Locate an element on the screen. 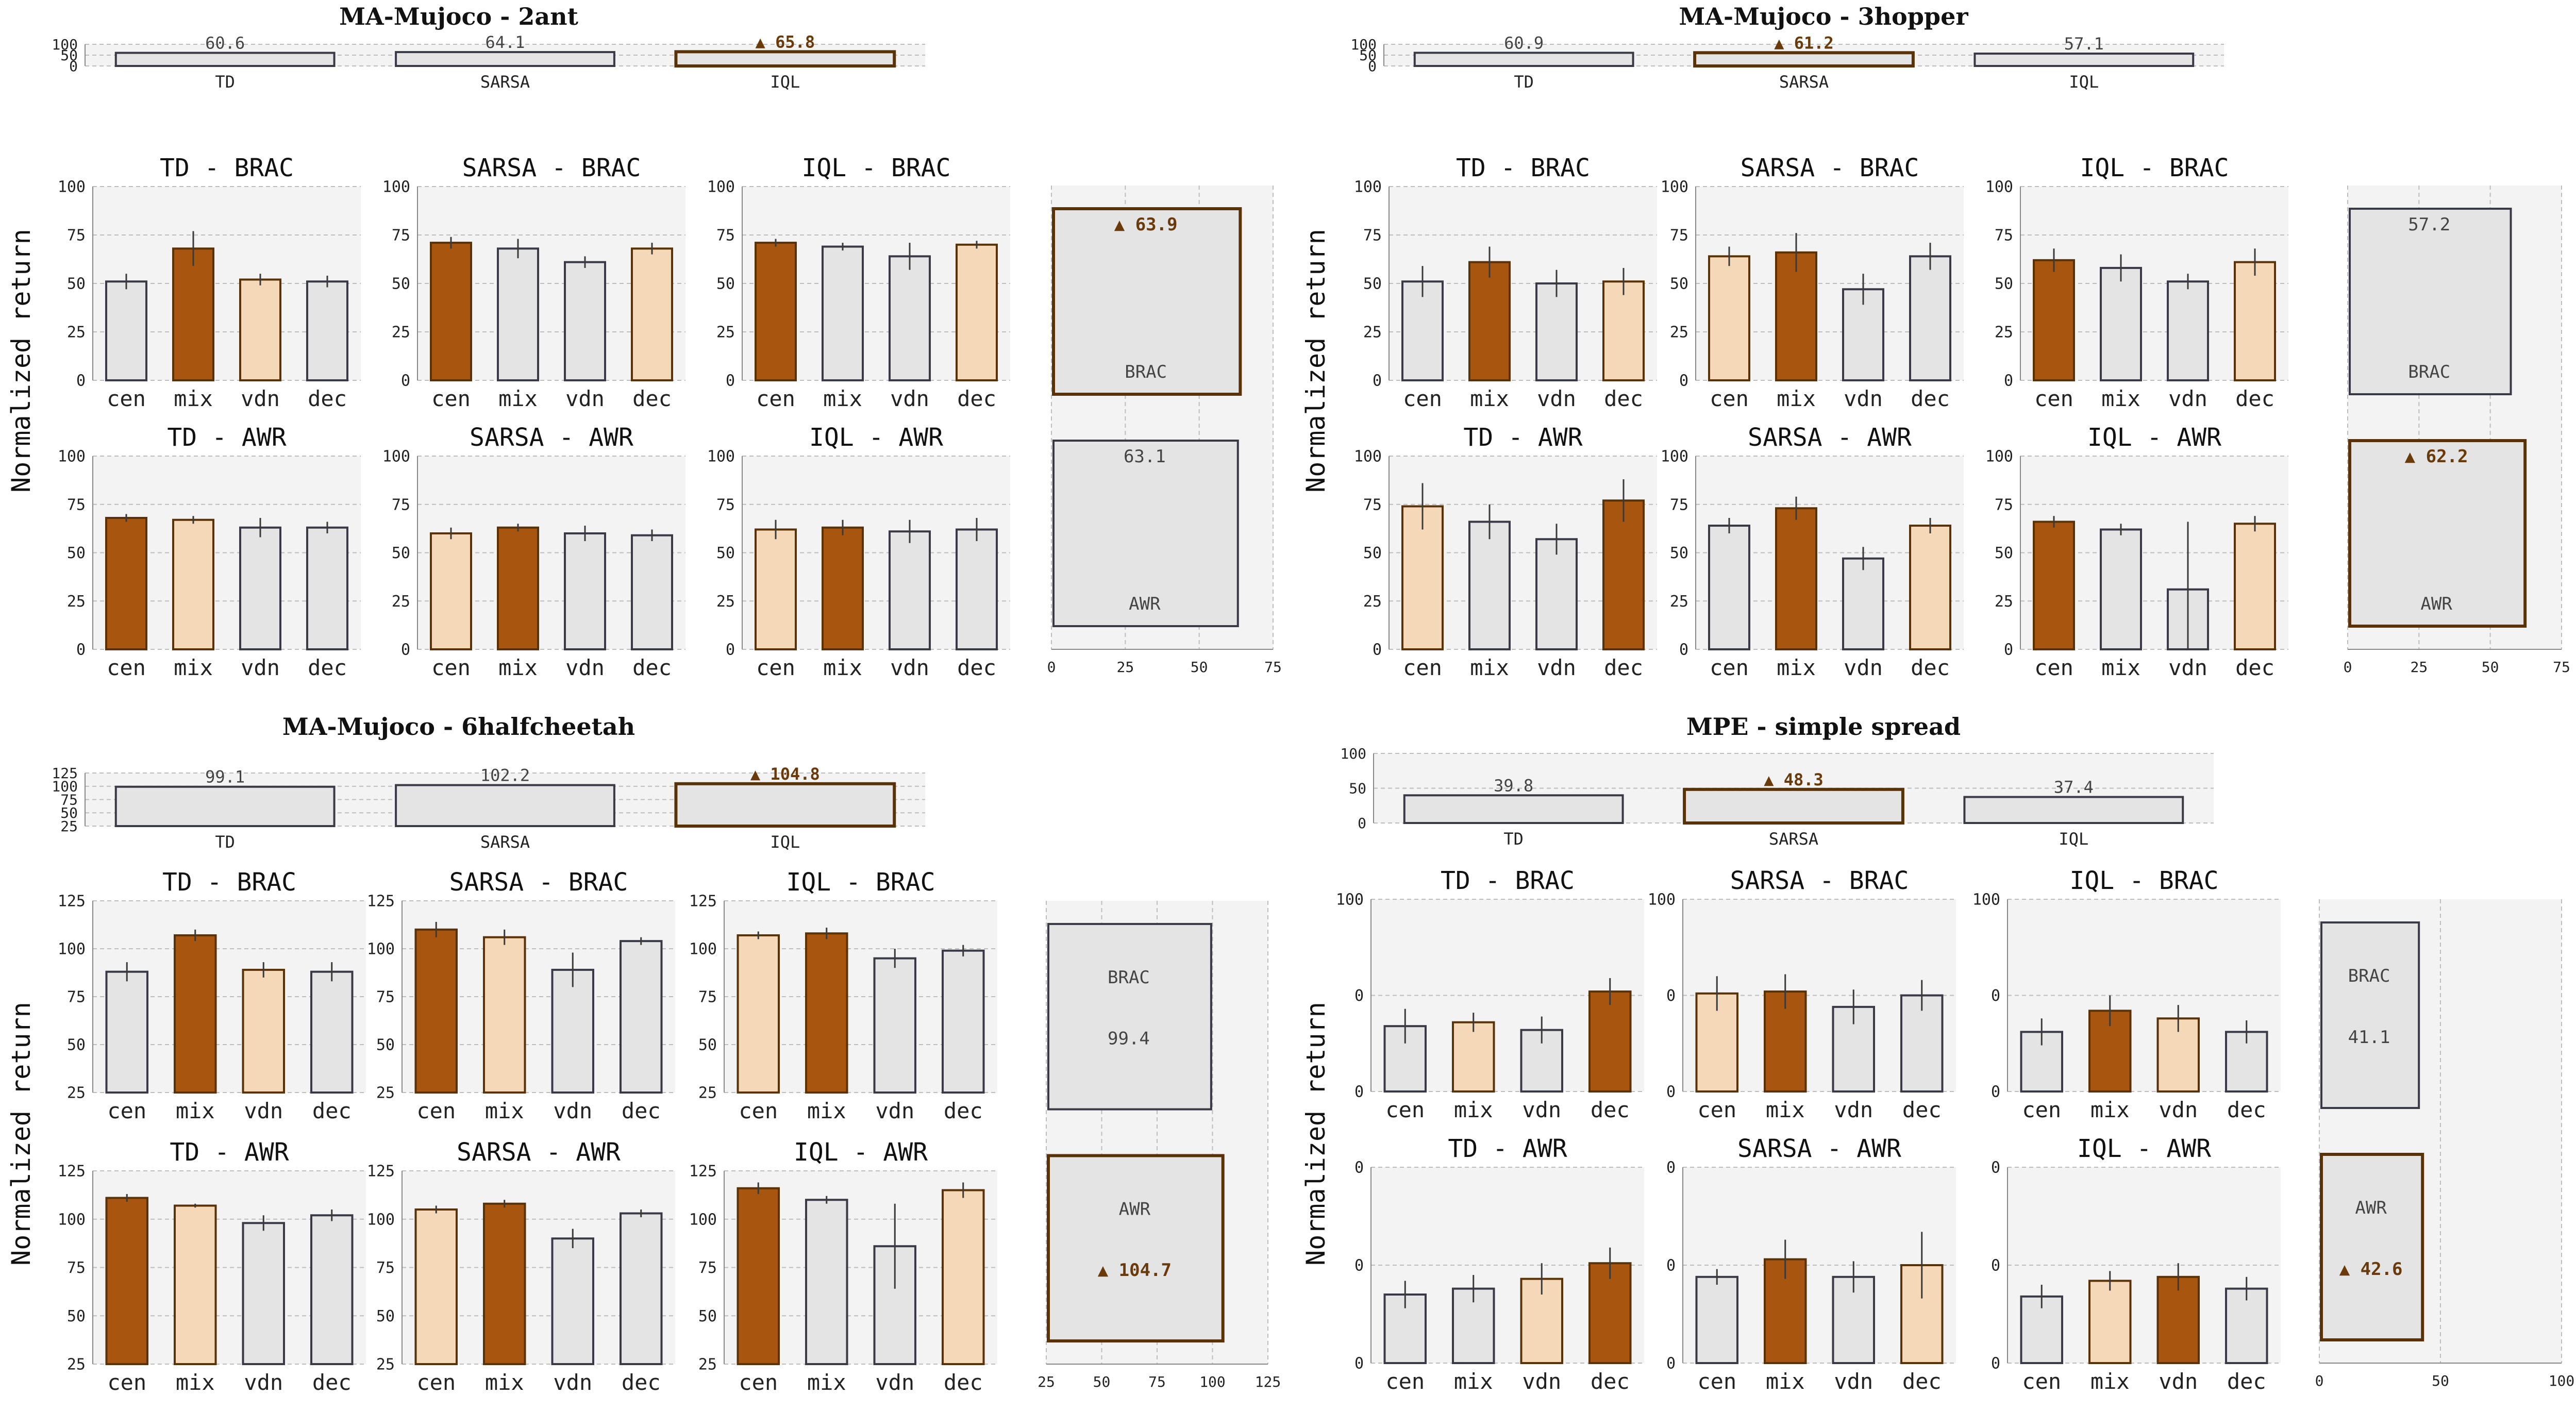  subplot-td-brac: TD - BRAC 0 25 50 75 100 cen mix vdn dec is located at coordinates (209, 282).